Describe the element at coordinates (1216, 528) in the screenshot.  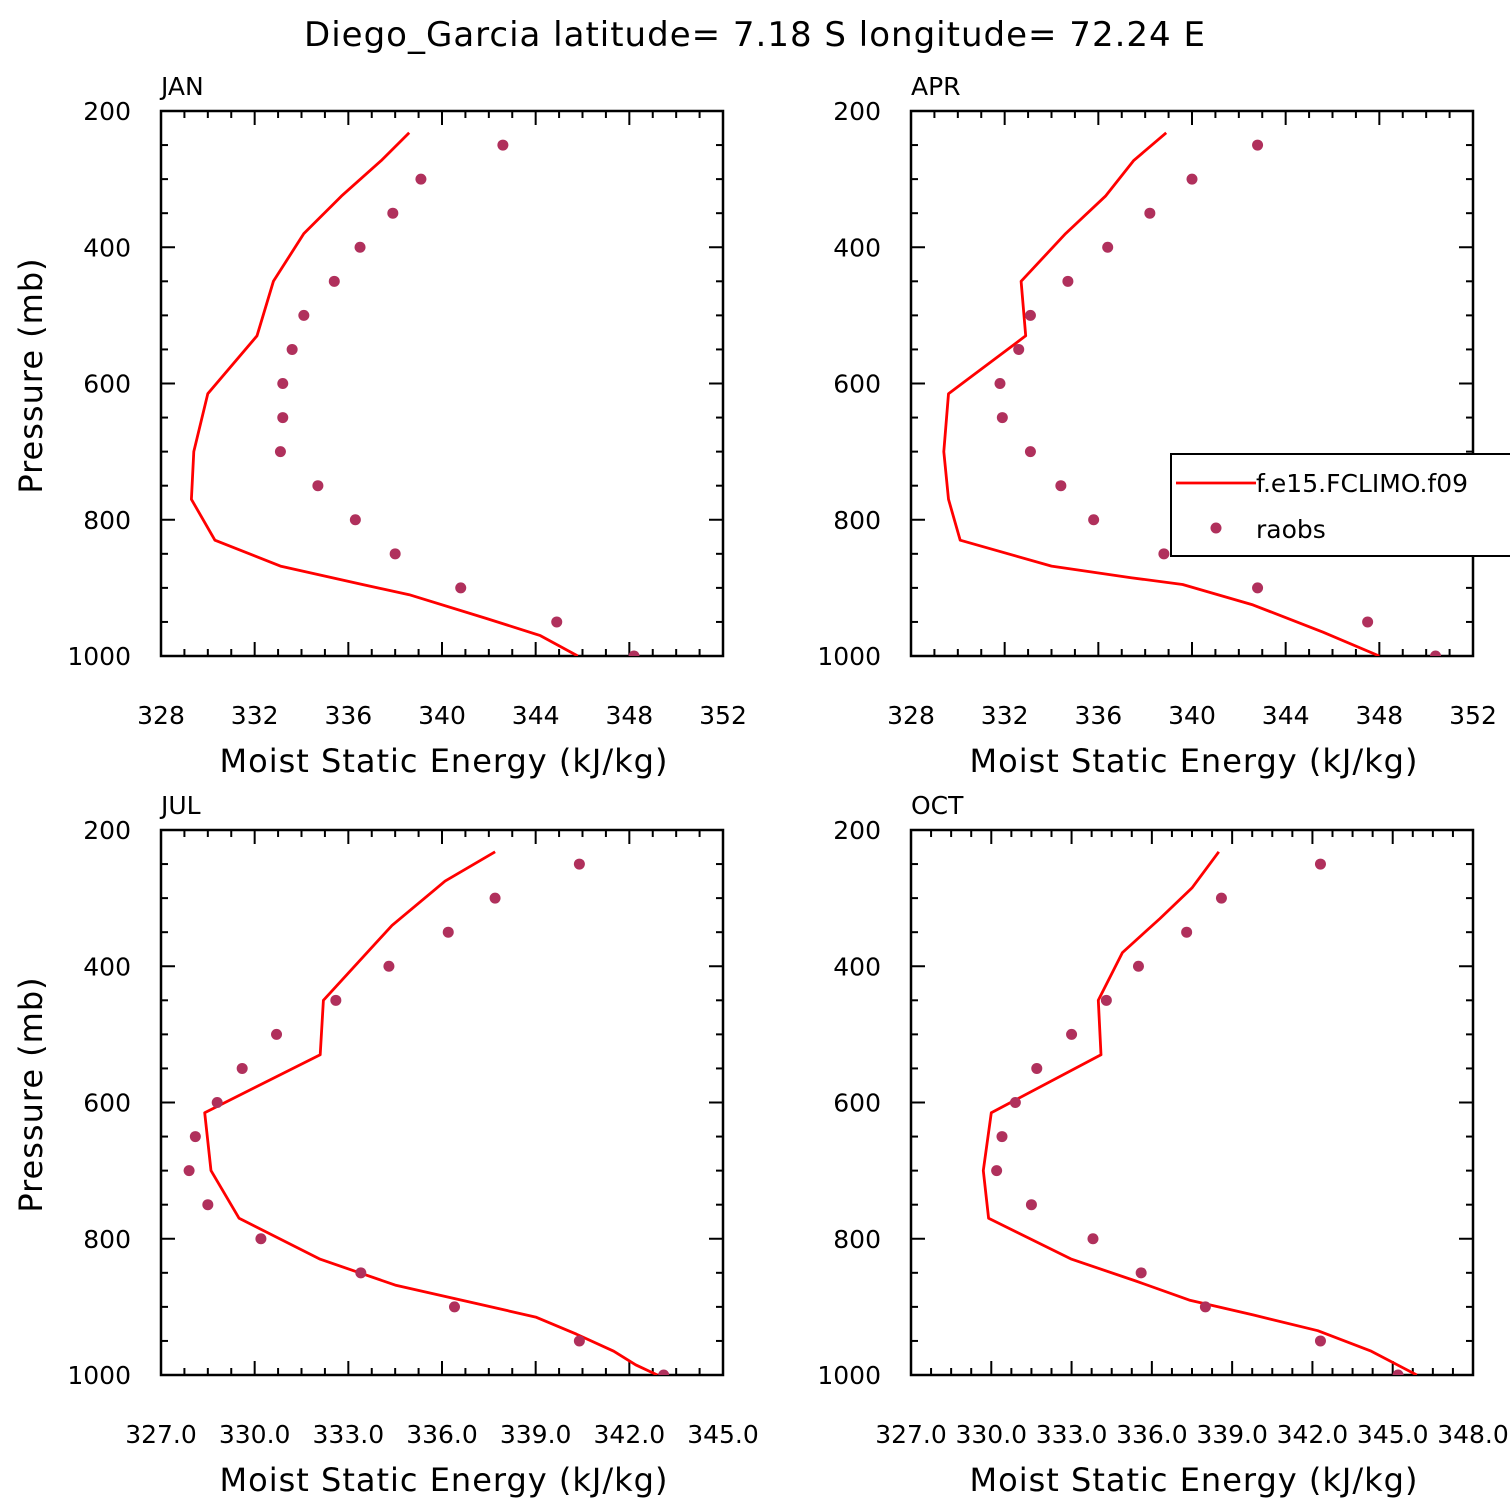
I see `legend-dot-marker` at that location.